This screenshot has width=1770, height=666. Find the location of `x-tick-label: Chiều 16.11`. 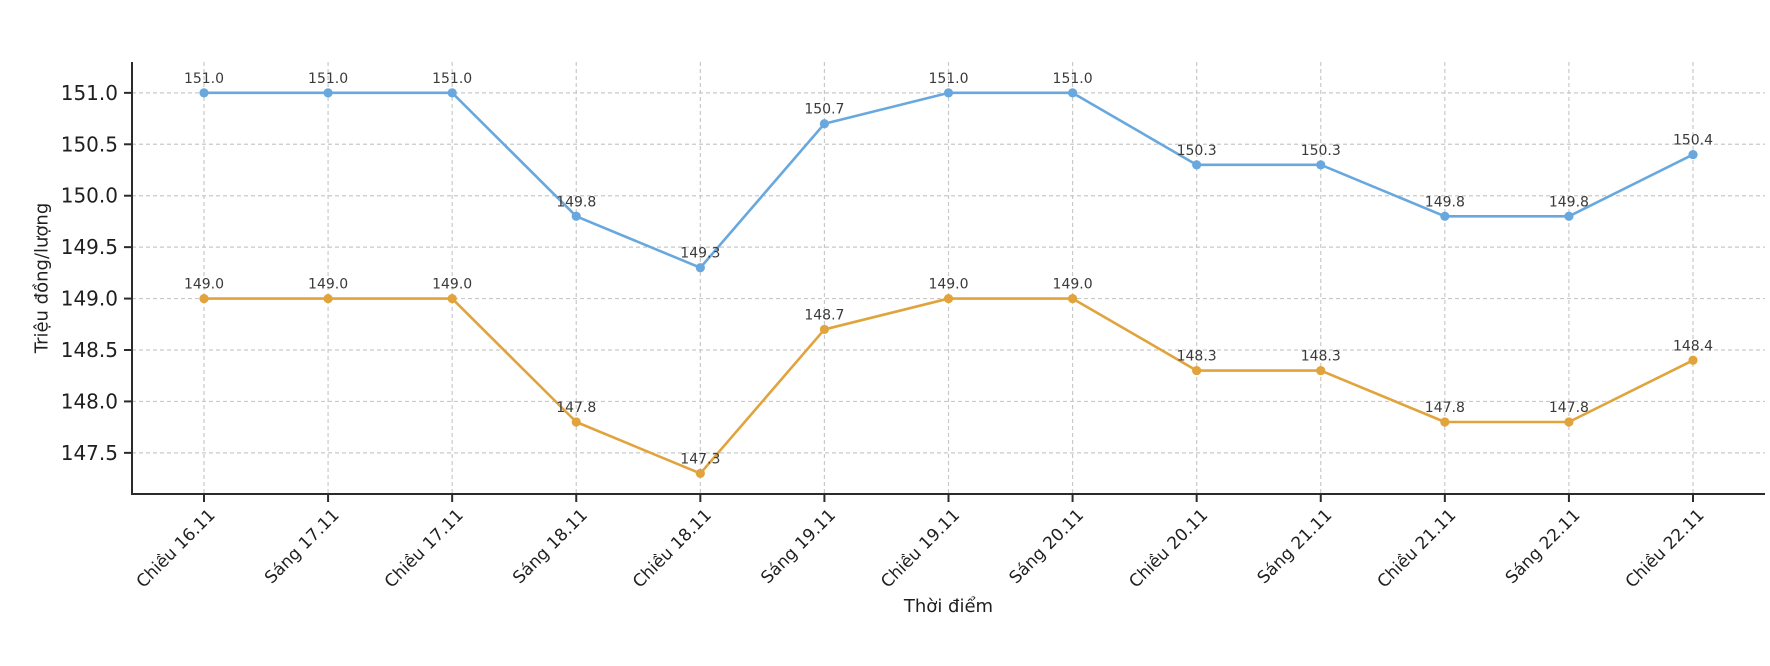

x-tick-label: Chiều 16.11 is located at coordinates (175, 548).